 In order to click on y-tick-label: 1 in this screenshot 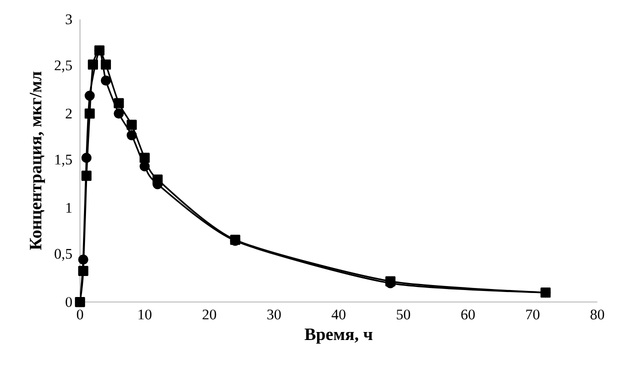, I will do `click(69, 207)`.